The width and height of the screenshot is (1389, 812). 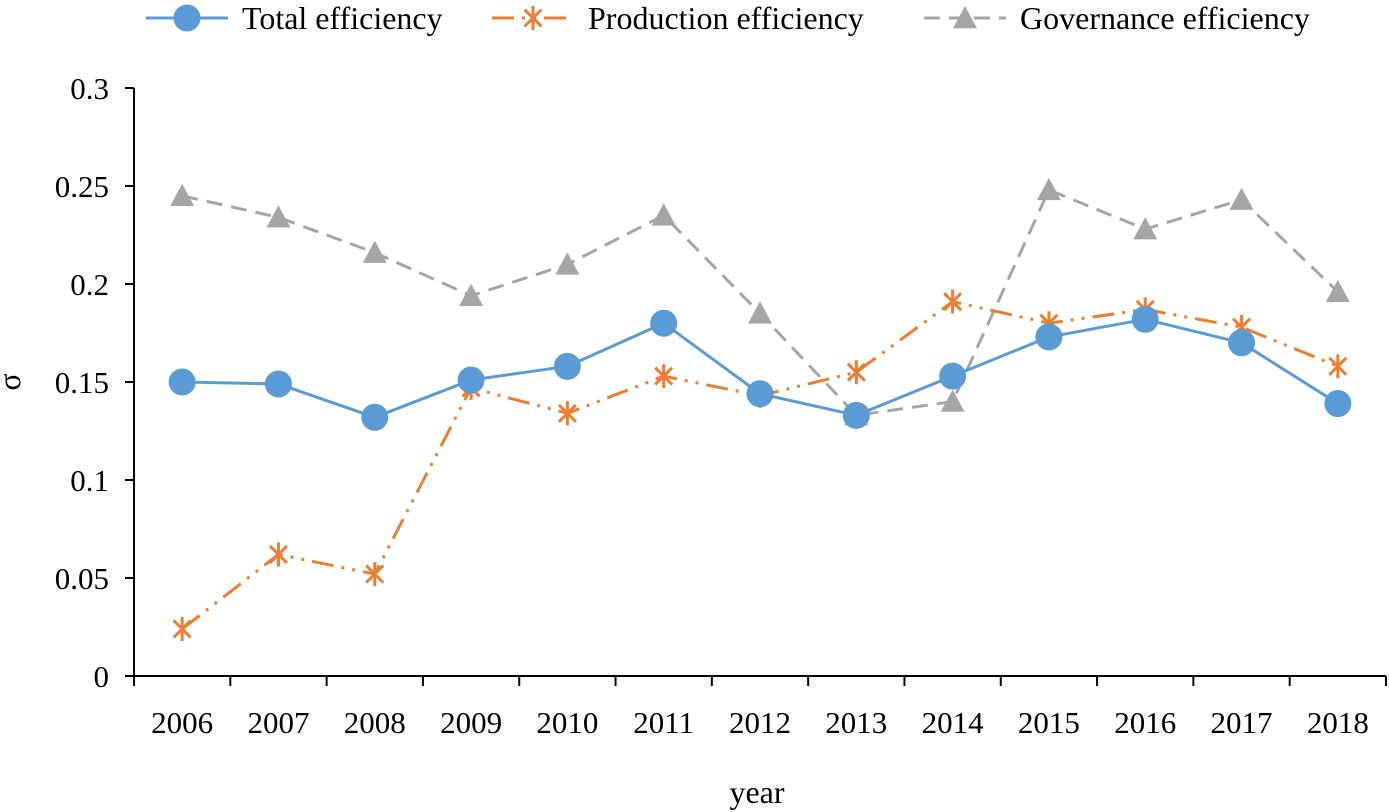 I want to click on x-tick-label: 2006, so click(x=182, y=722).